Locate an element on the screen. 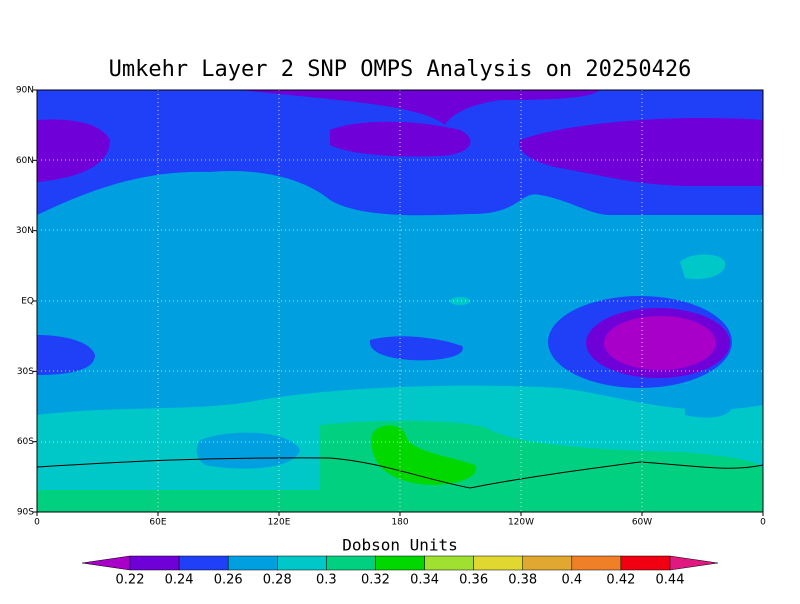  colorbar-title: Dobson Units is located at coordinates (400, 545).